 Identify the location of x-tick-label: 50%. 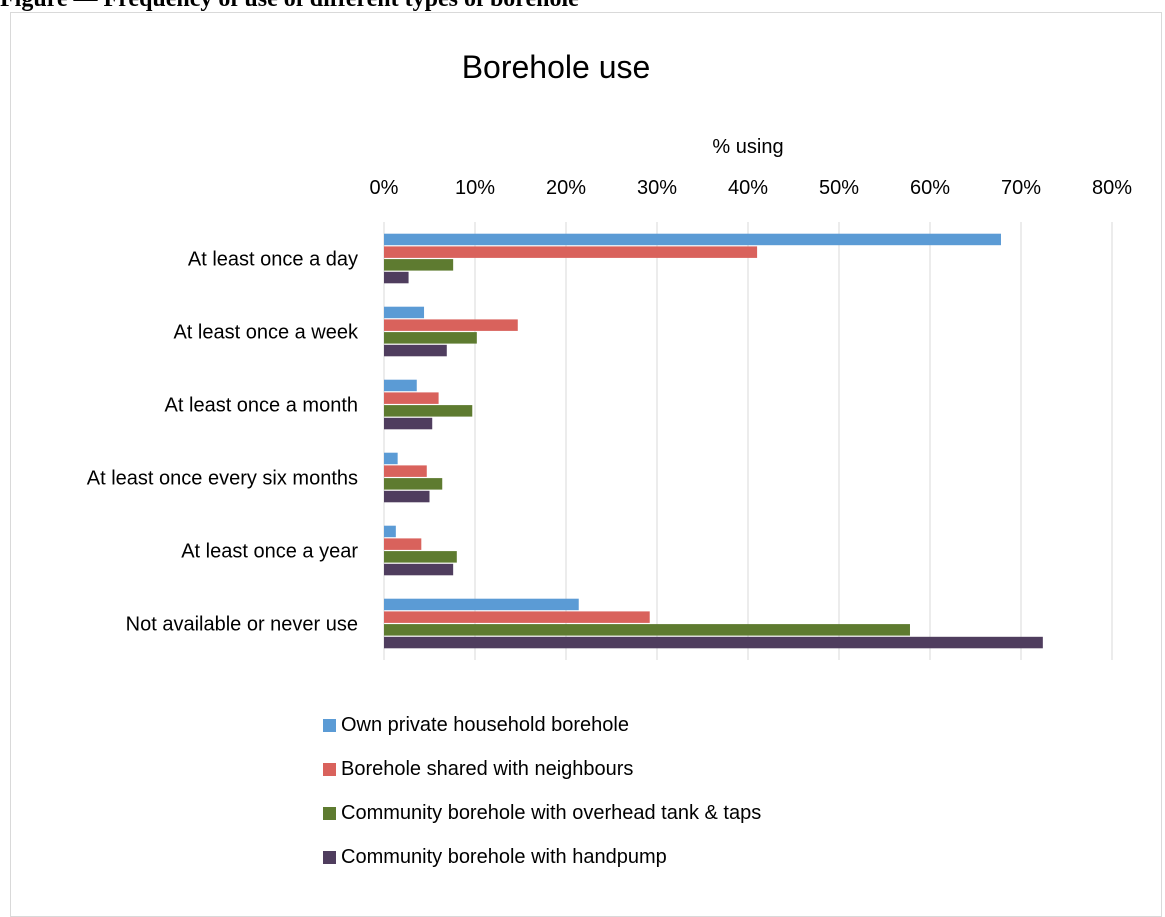
(839, 188).